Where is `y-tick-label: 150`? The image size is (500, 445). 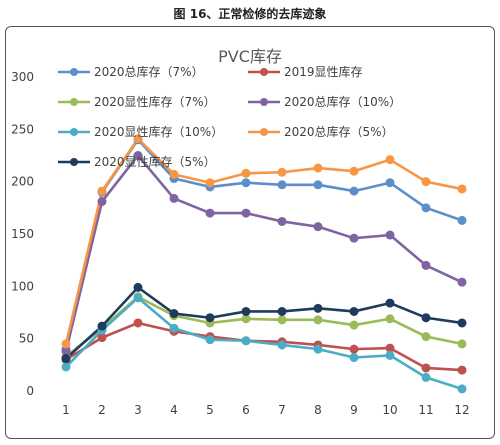
y-tick-label: 150 is located at coordinates (22, 234).